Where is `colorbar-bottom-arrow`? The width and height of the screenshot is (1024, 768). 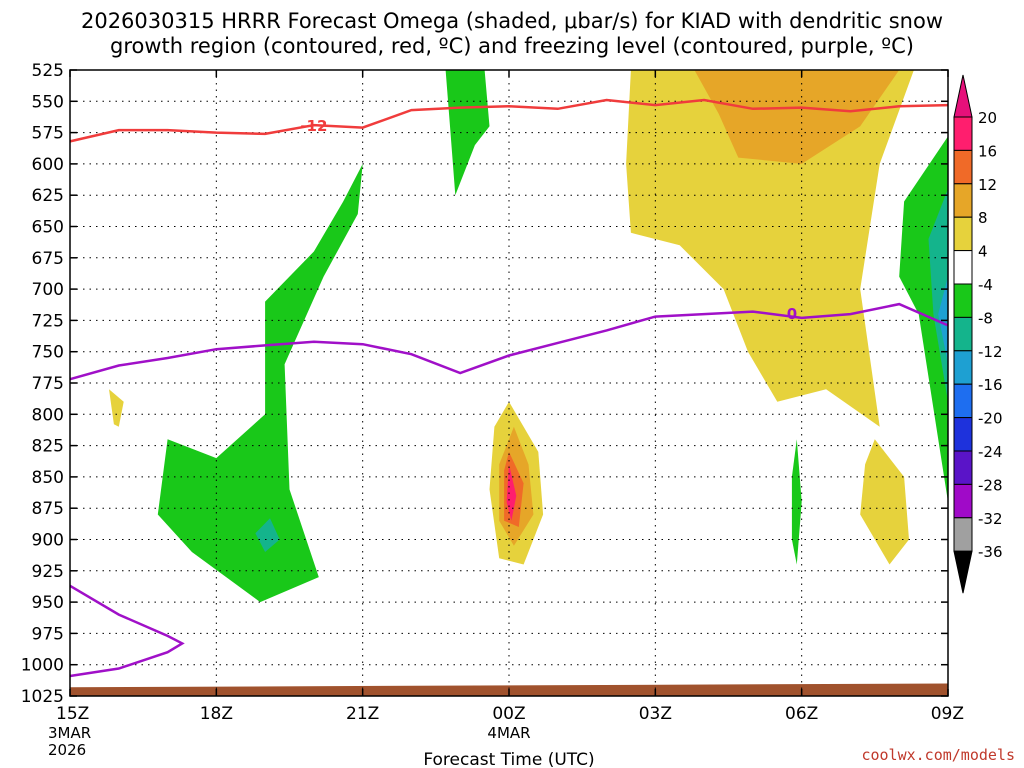 colorbar-bottom-arrow is located at coordinates (963, 572).